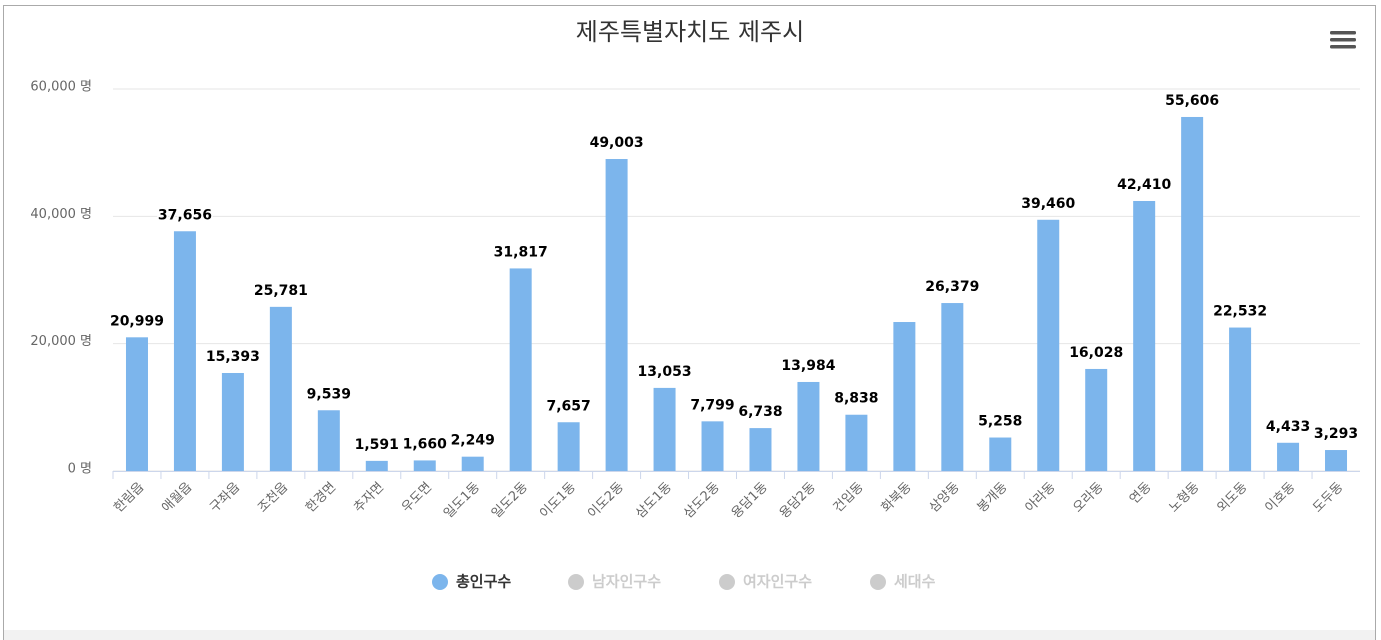  I want to click on legend-item: 여자인구수, so click(765, 582).